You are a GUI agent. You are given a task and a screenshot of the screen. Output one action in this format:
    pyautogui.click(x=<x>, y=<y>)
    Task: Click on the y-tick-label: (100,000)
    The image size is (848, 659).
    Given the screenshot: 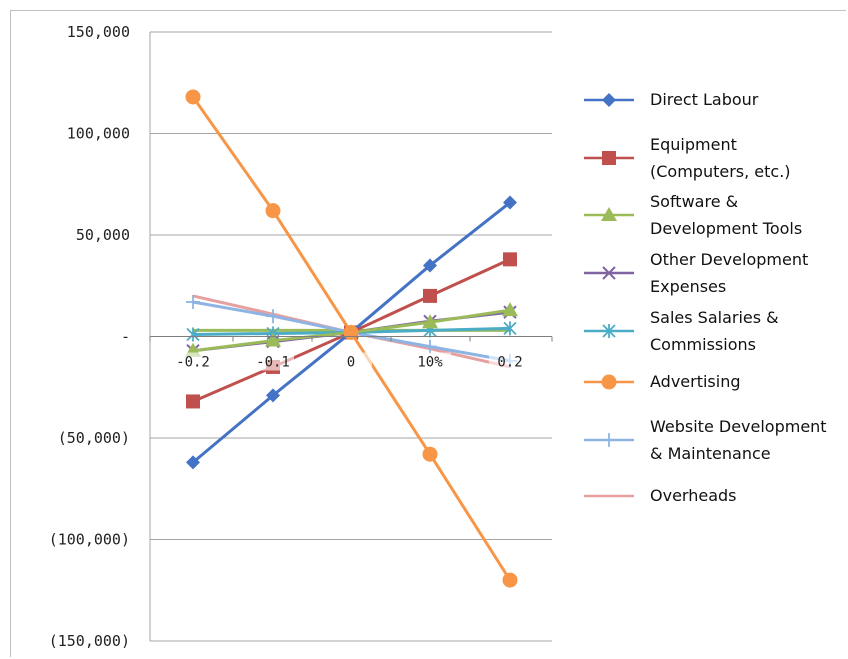 What is the action you would take?
    pyautogui.click(x=89, y=540)
    